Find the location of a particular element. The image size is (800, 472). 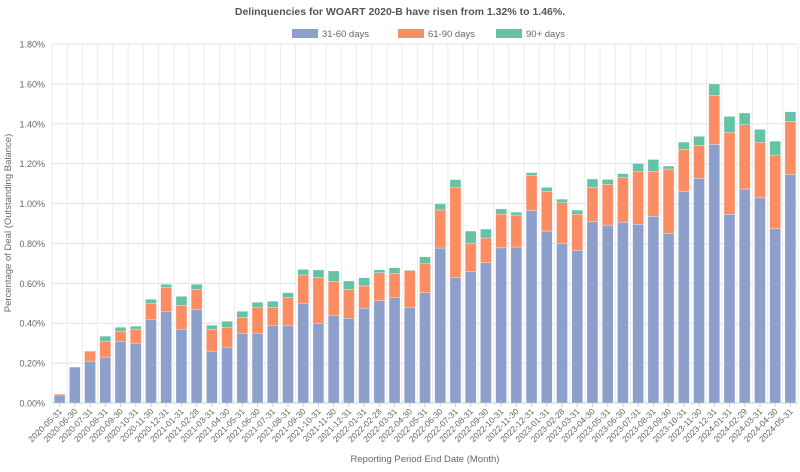

y-tick-label: 0.00% is located at coordinates (32, 404).